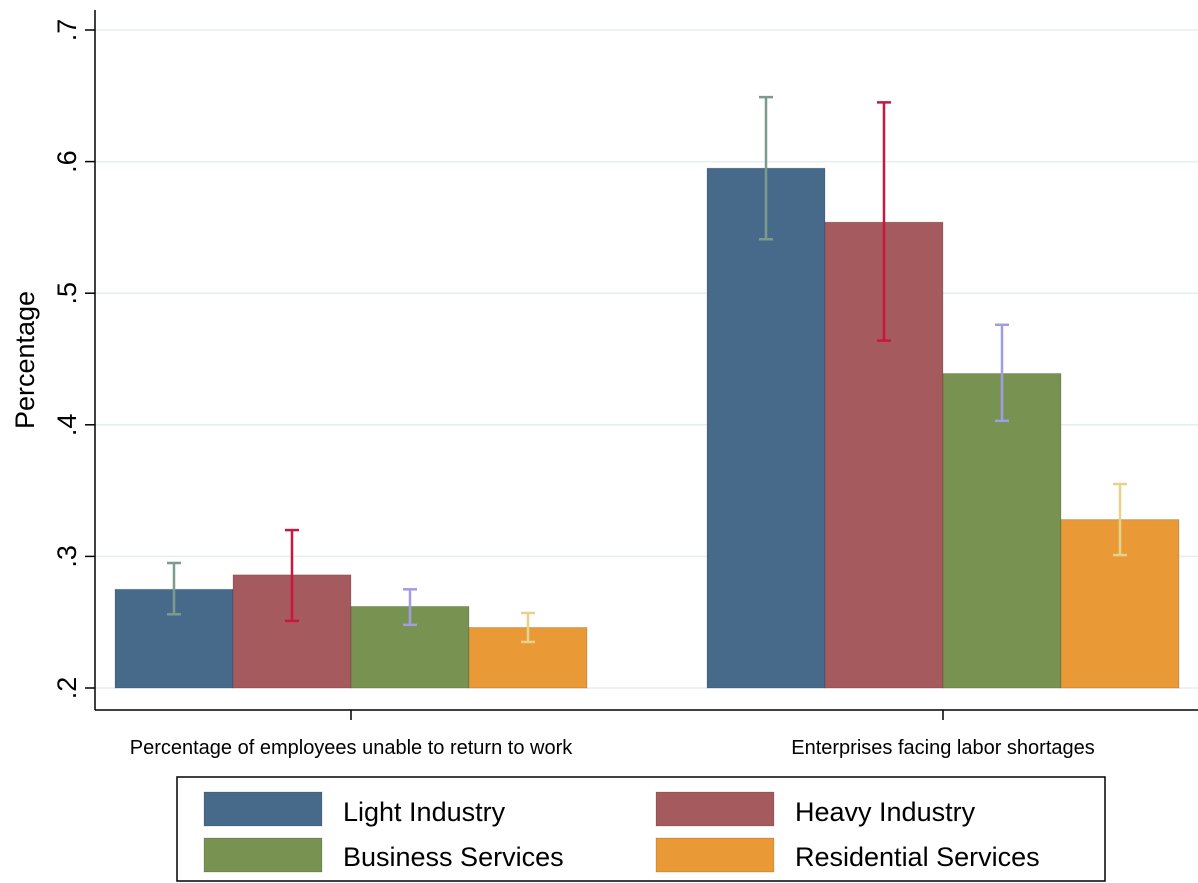 The image size is (1198, 883). I want to click on y-tick-label: .3, so click(67, 556).